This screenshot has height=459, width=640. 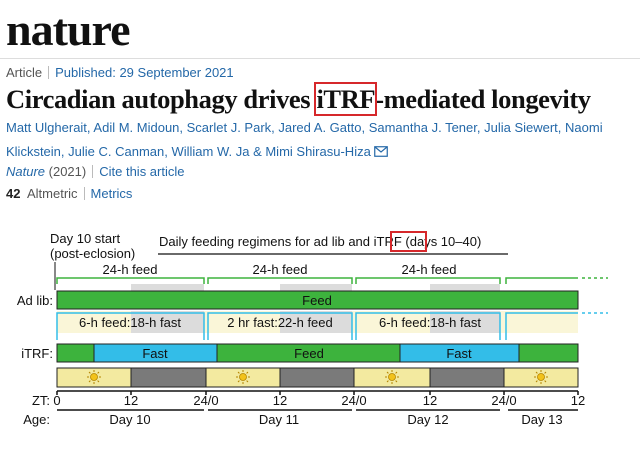 I want to click on feed-24h-brackets, so click(x=332, y=280).